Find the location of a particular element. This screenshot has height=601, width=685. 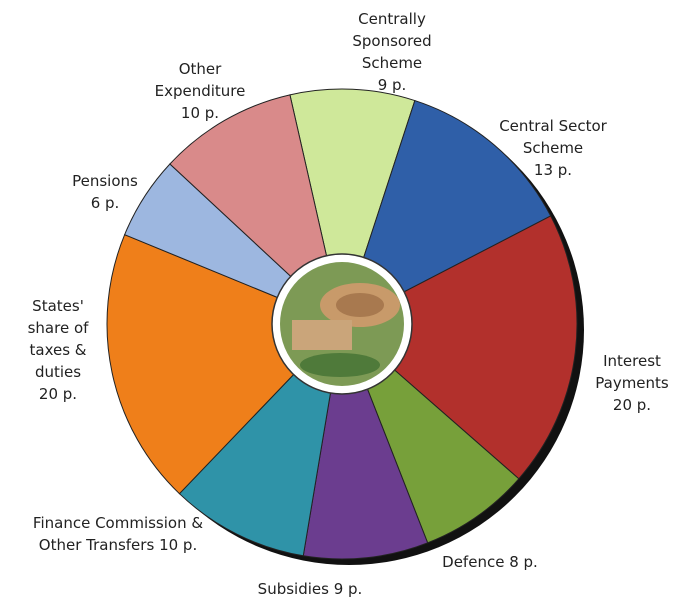

category-name: Other Expenditure is located at coordinates (200, 80).